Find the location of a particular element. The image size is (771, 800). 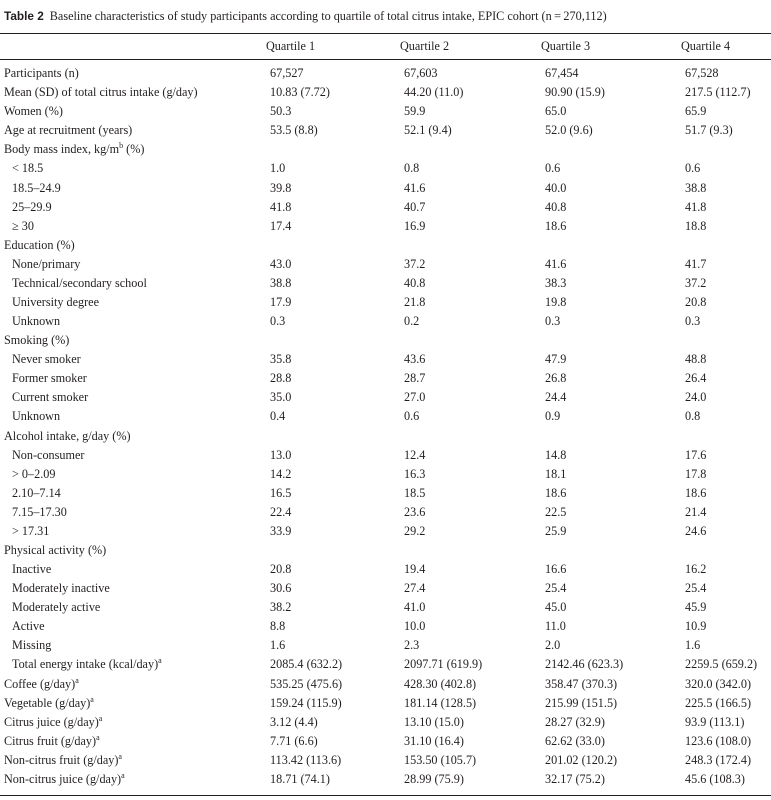

cell-quartile-1: 18.71 (74.1) is located at coordinates (300, 778).